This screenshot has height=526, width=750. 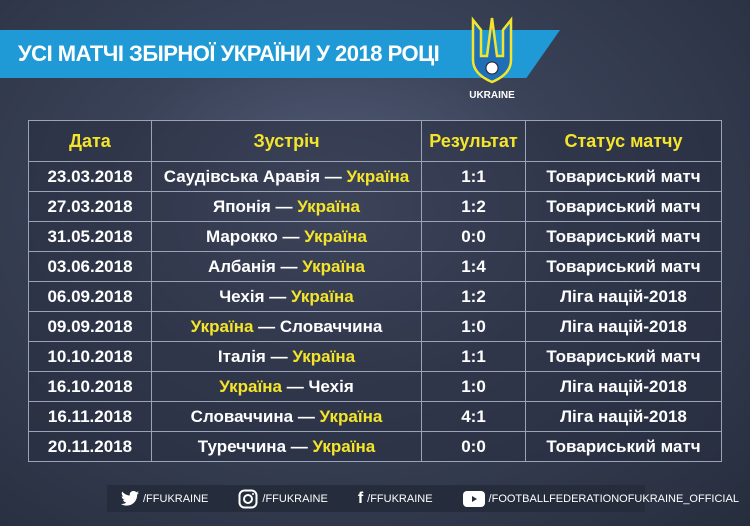 I want to click on match-date: 27.03.2018, so click(x=90, y=206).